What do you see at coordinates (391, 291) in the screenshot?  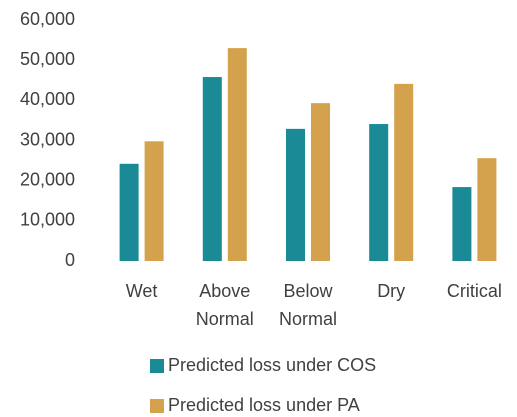 I see `x-tick-label: Dry` at bounding box center [391, 291].